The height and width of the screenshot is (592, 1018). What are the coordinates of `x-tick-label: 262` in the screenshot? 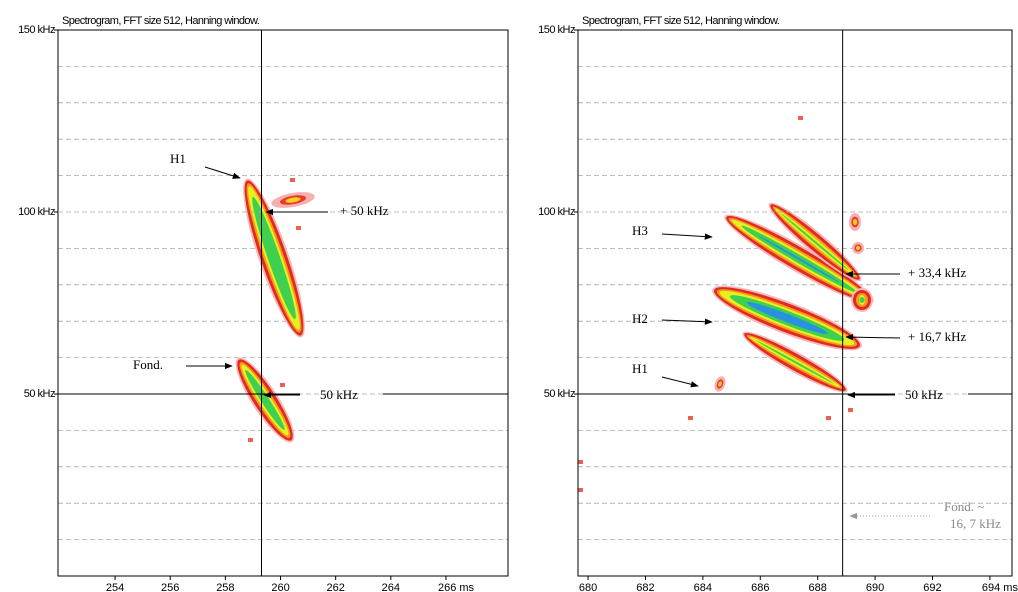 It's located at (335, 587).